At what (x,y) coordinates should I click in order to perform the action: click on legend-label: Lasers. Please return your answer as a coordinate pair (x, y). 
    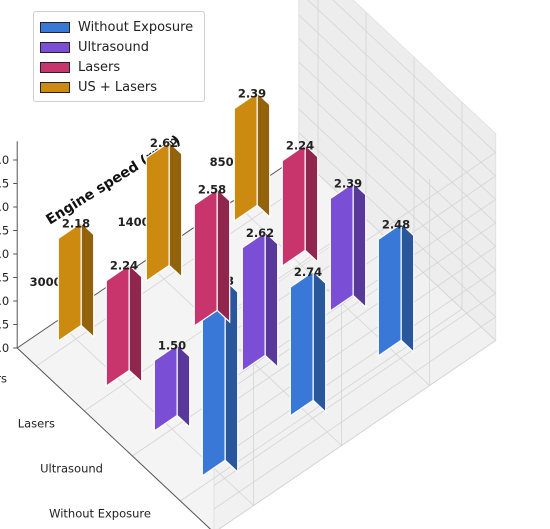
    Looking at the image, I should click on (99, 67).